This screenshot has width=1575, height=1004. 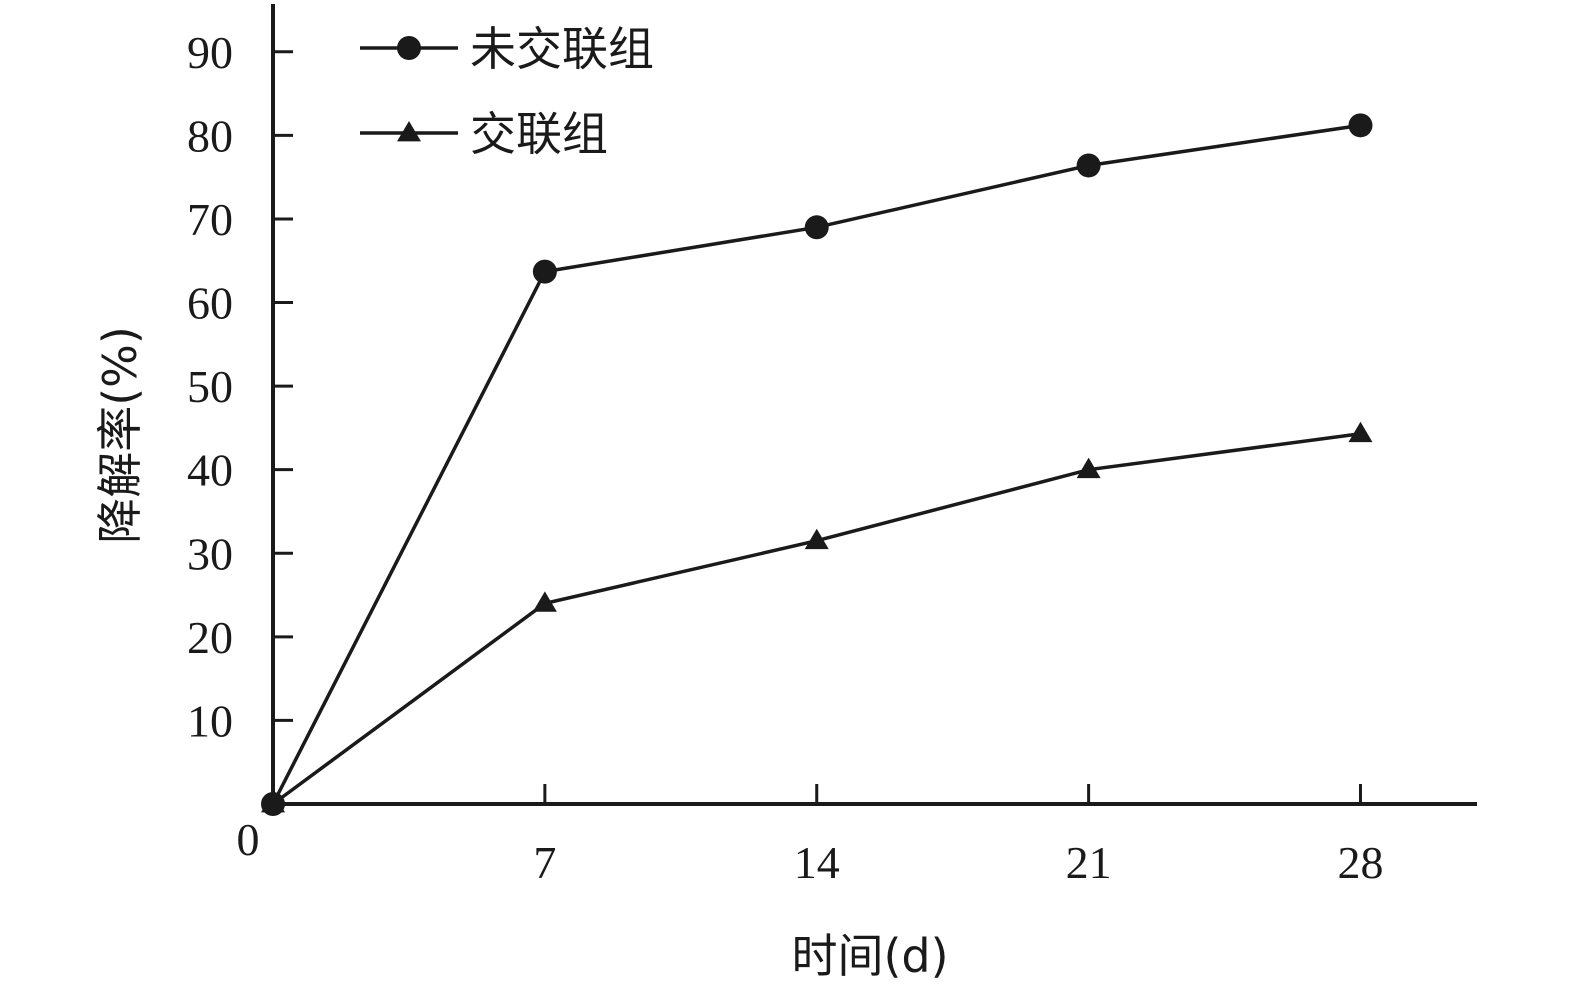 I want to click on y-tick-label: 20, so click(x=210, y=637).